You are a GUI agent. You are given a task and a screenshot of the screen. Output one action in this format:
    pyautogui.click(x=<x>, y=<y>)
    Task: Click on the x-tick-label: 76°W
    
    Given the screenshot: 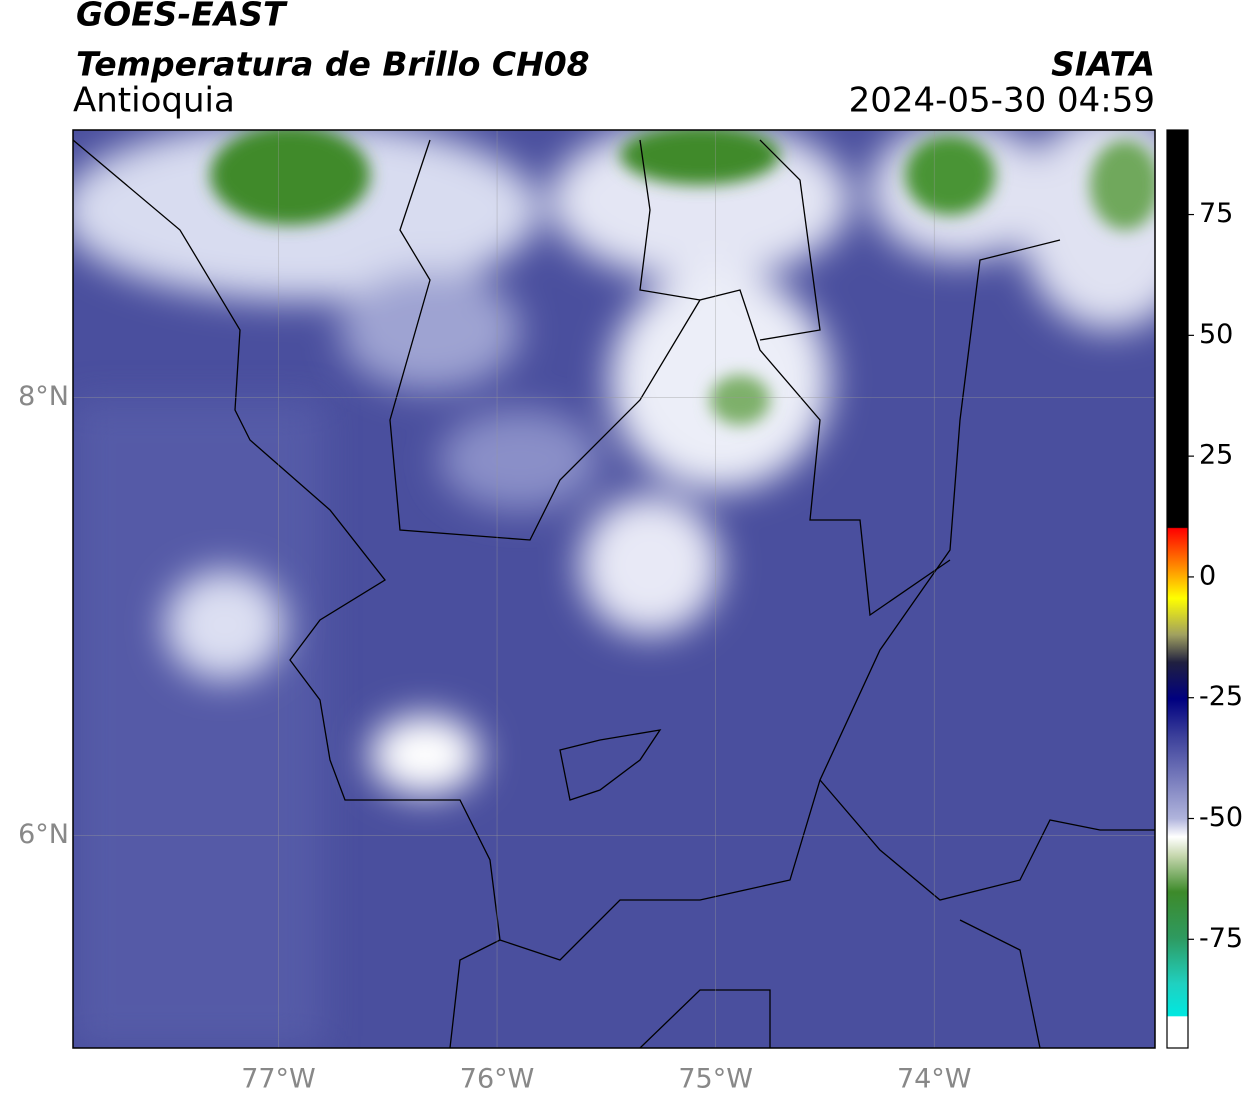 What is the action you would take?
    pyautogui.click(x=497, y=1079)
    